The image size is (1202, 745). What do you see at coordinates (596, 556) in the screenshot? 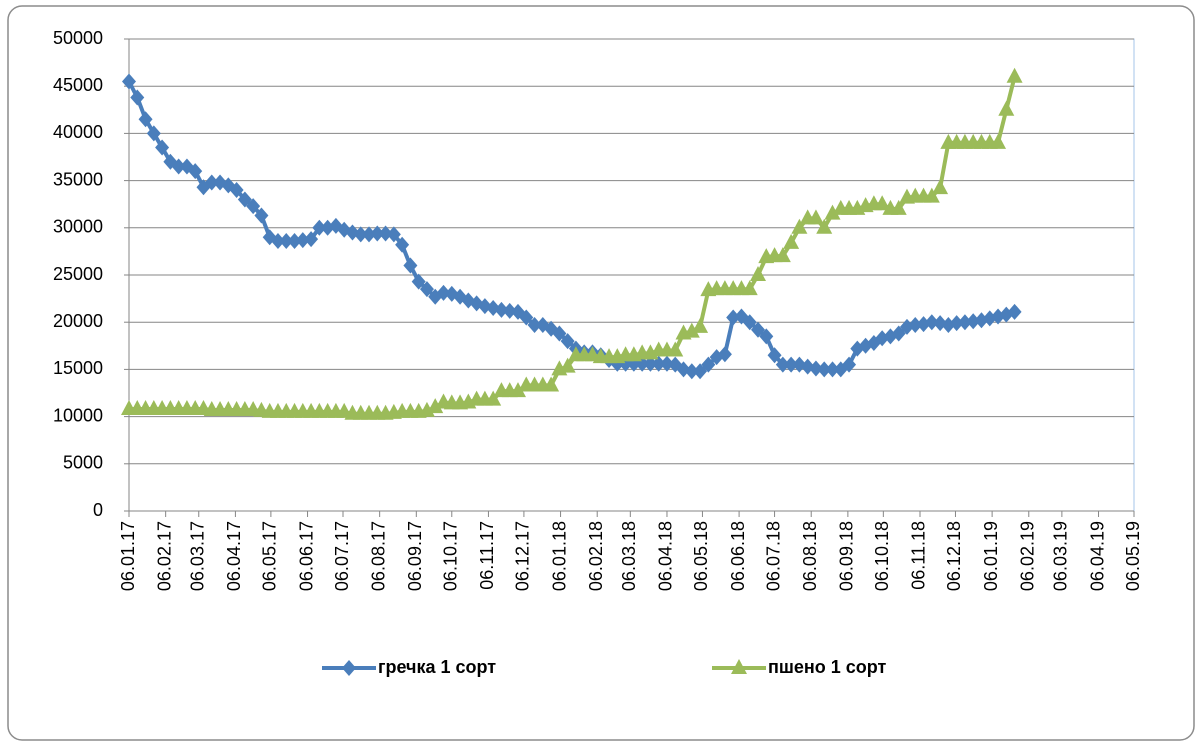
I see `x-tick-label: 06.02.18` at bounding box center [596, 556].